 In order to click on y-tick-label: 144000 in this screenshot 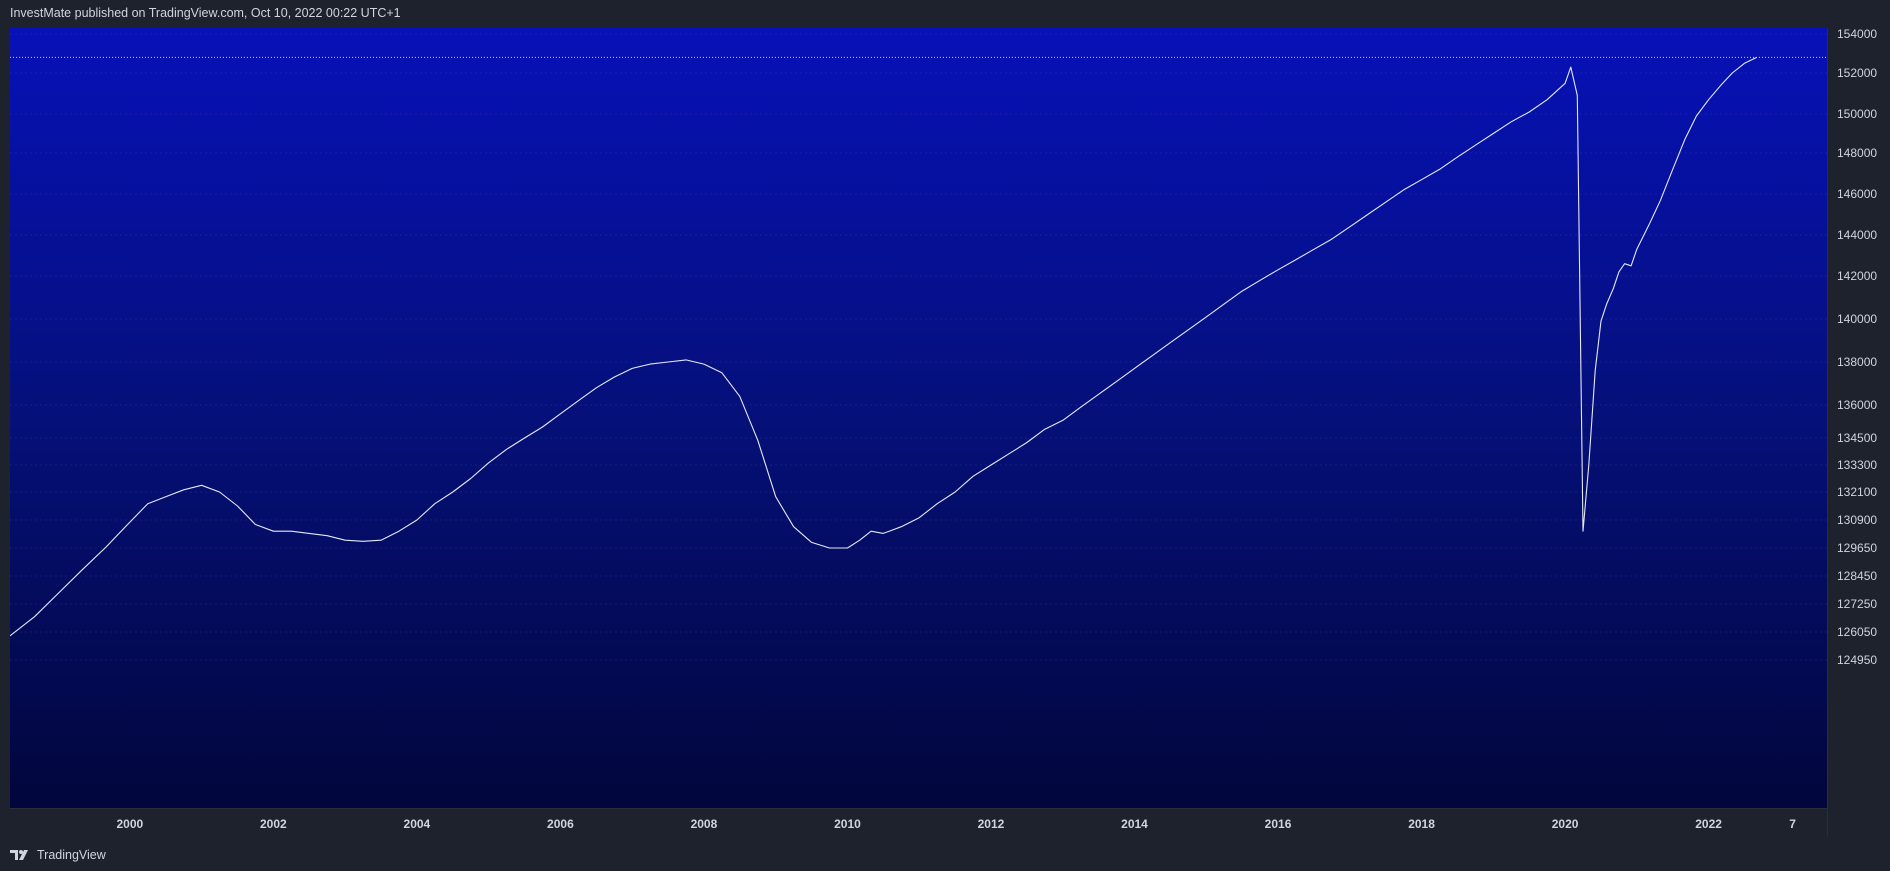, I will do `click(1857, 235)`.